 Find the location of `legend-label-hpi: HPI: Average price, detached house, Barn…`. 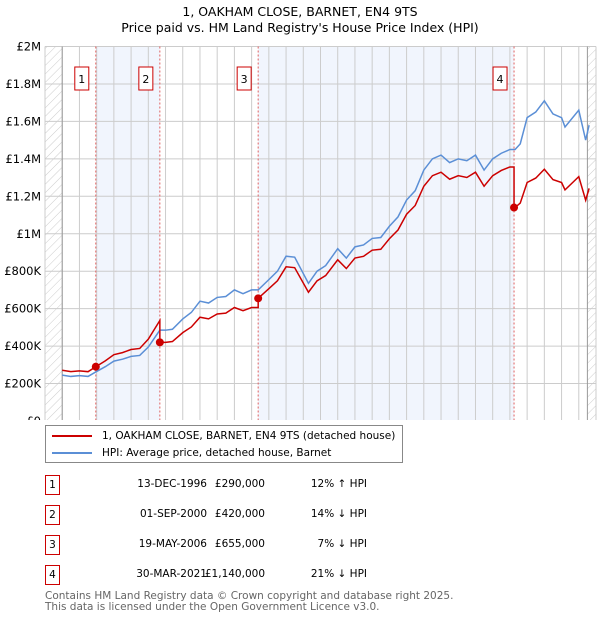

legend-label-hpi: HPI: Average price, detached house, Barn… is located at coordinates (217, 453).